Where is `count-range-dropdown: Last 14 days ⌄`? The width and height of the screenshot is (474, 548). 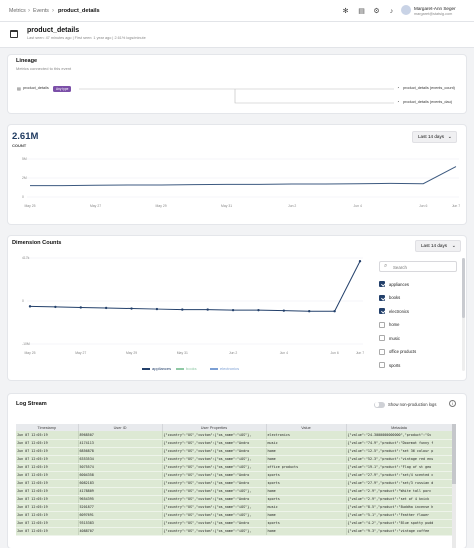
count-range-dropdown: Last 14 days ⌄ is located at coordinates (434, 137).